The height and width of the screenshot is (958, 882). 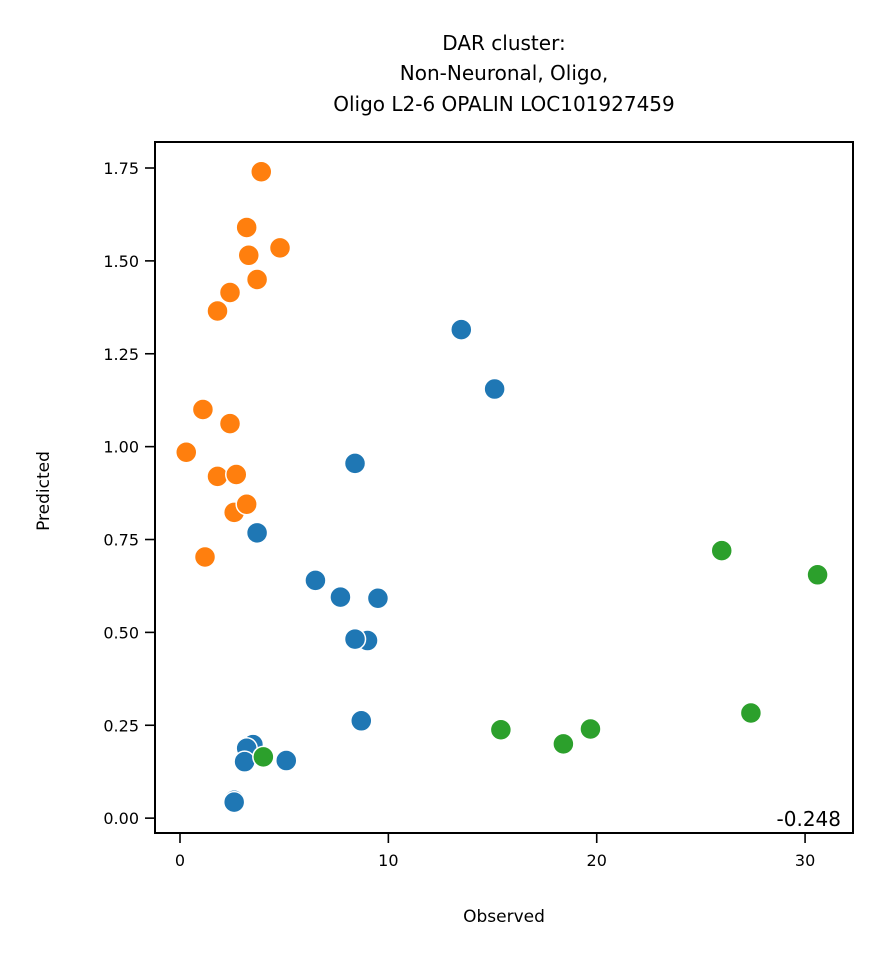 What do you see at coordinates (121, 261) in the screenshot?
I see `y-tick-label: 1.50` at bounding box center [121, 261].